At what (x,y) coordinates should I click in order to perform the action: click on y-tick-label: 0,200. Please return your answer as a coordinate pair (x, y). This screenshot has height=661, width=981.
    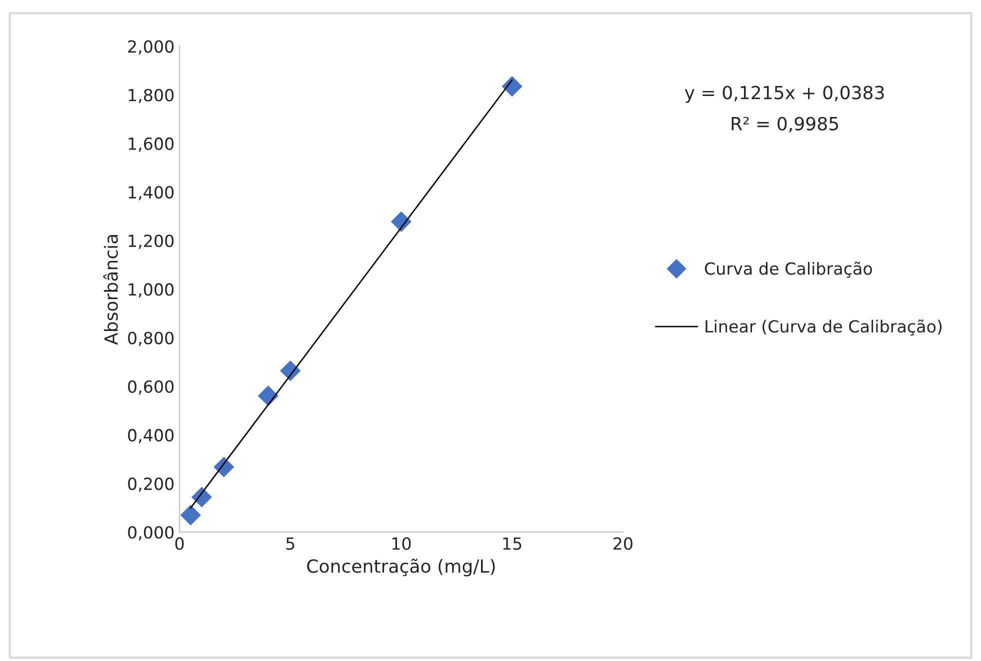
    Looking at the image, I should click on (151, 484).